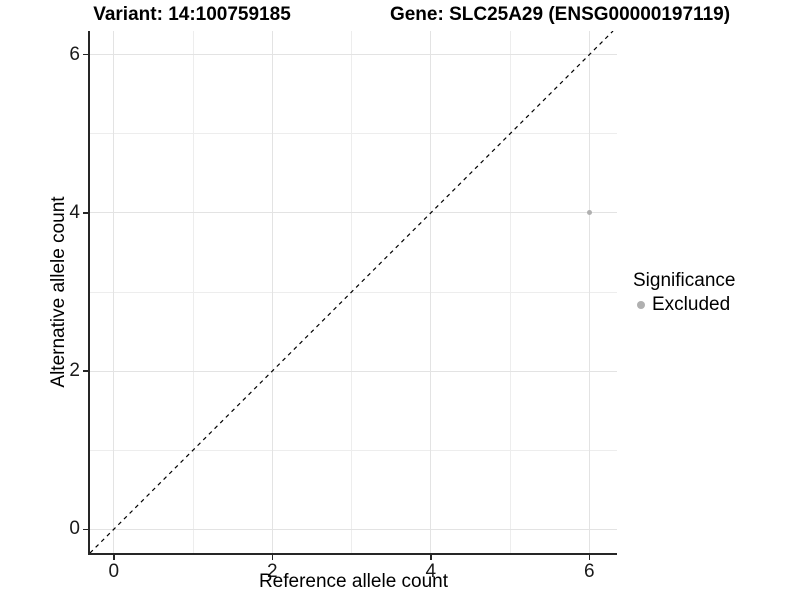  What do you see at coordinates (641, 304) in the screenshot?
I see `legend-point-icon` at bounding box center [641, 304].